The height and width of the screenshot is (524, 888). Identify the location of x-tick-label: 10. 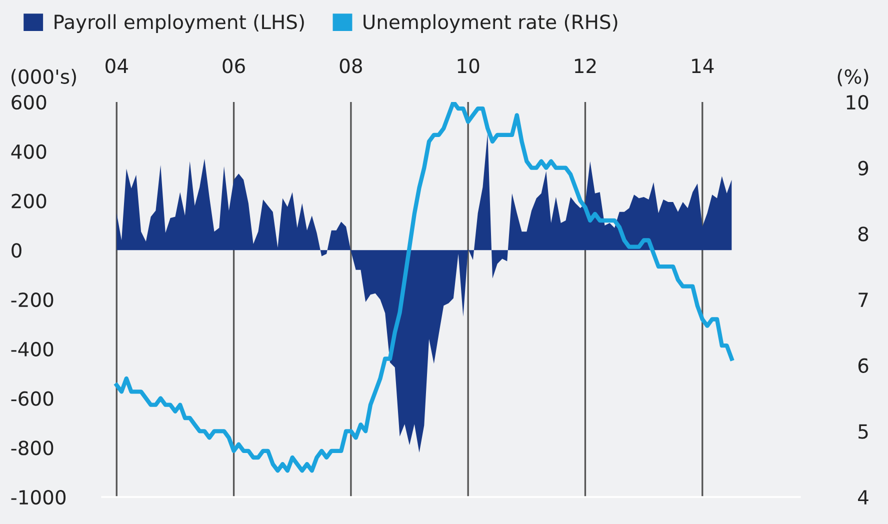
(469, 66).